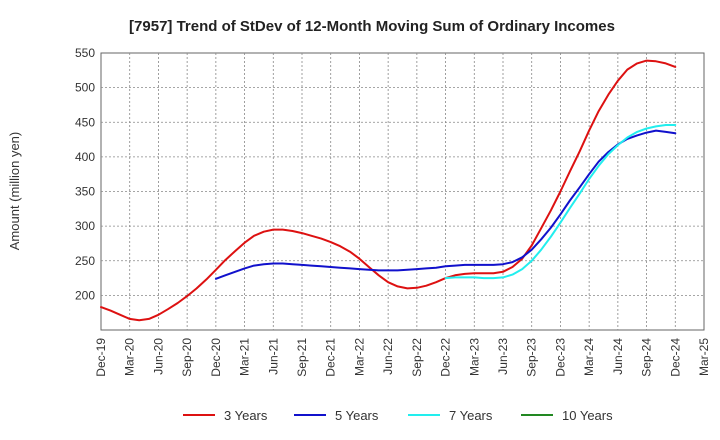 The image size is (720, 440). I want to click on x-tick-label: Dec-24, so click(675, 357).